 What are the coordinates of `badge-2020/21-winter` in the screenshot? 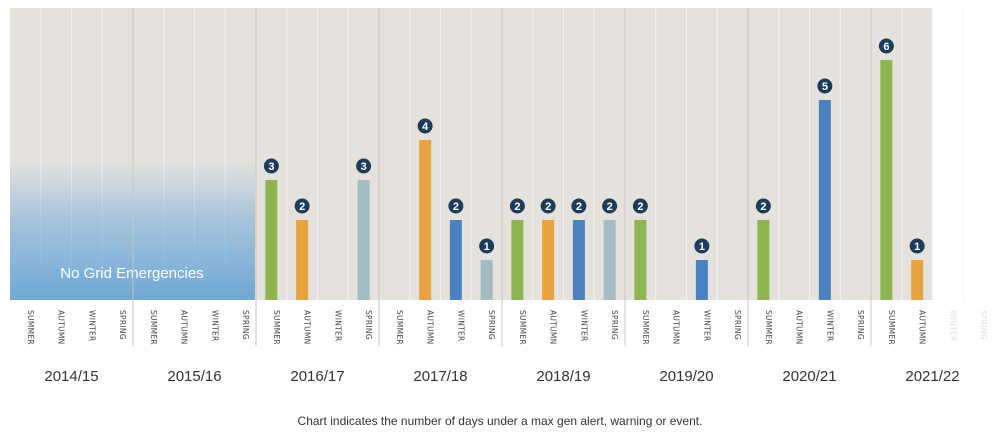 It's located at (825, 86).